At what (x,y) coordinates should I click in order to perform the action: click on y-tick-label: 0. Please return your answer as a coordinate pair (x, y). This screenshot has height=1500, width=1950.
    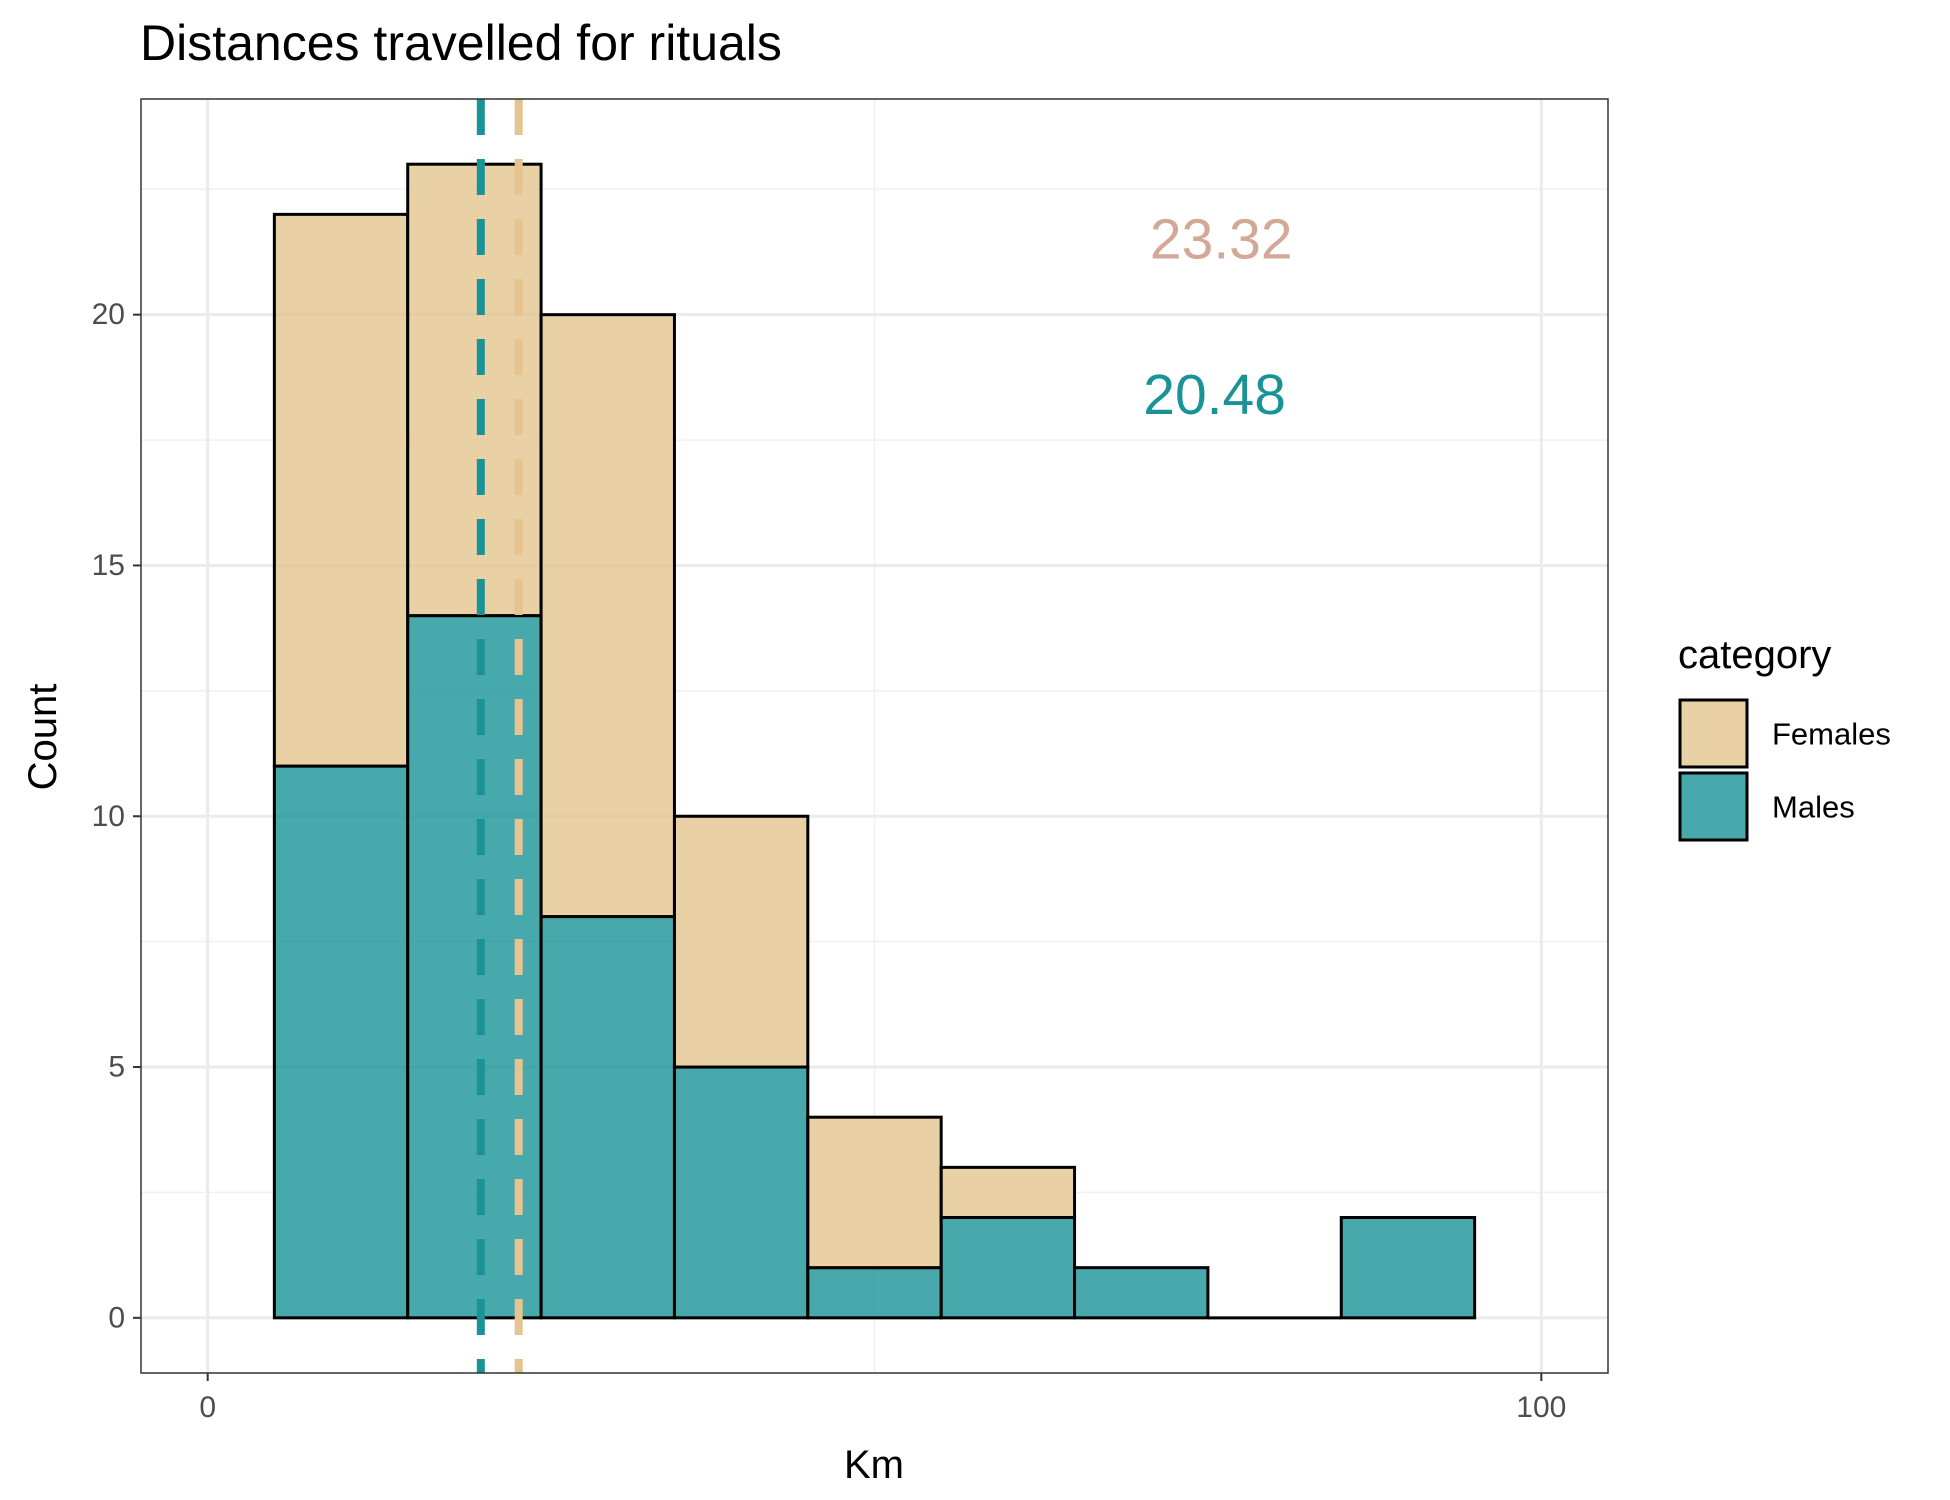
    Looking at the image, I should click on (116, 1317).